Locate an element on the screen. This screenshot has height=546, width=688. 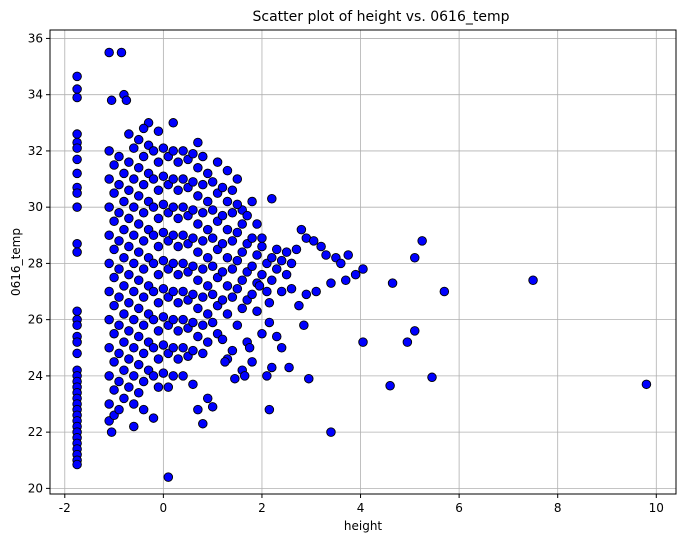
y-tick-label: 20 is located at coordinates (35, 488).